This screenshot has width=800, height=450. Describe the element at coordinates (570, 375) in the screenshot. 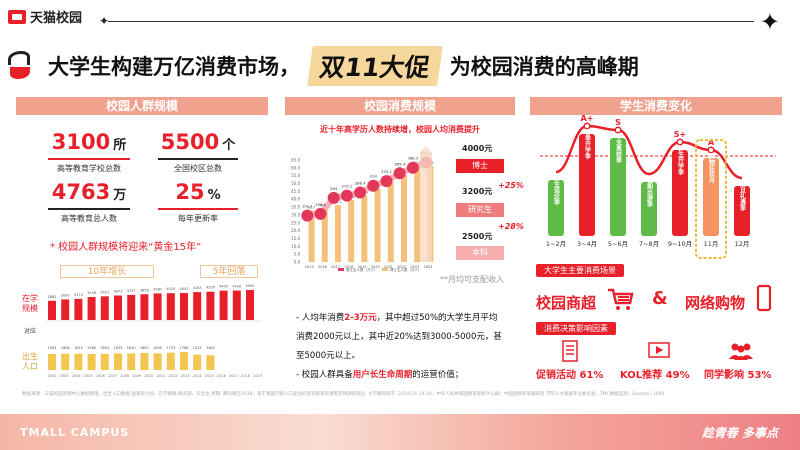

I see `factor-promotion: 促销活动 61%` at that location.